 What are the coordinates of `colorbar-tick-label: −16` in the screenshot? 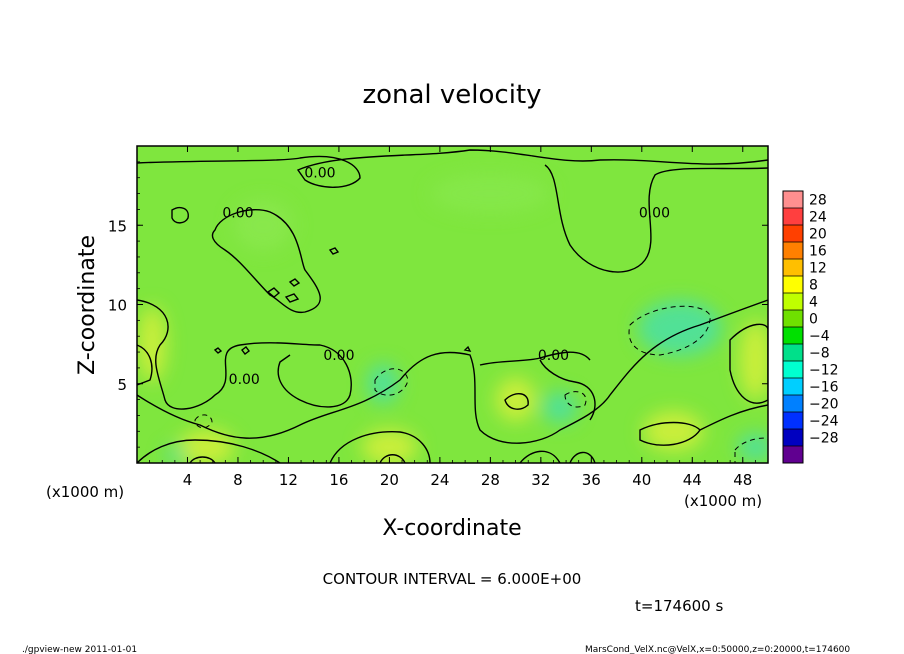 It's located at (824, 388).